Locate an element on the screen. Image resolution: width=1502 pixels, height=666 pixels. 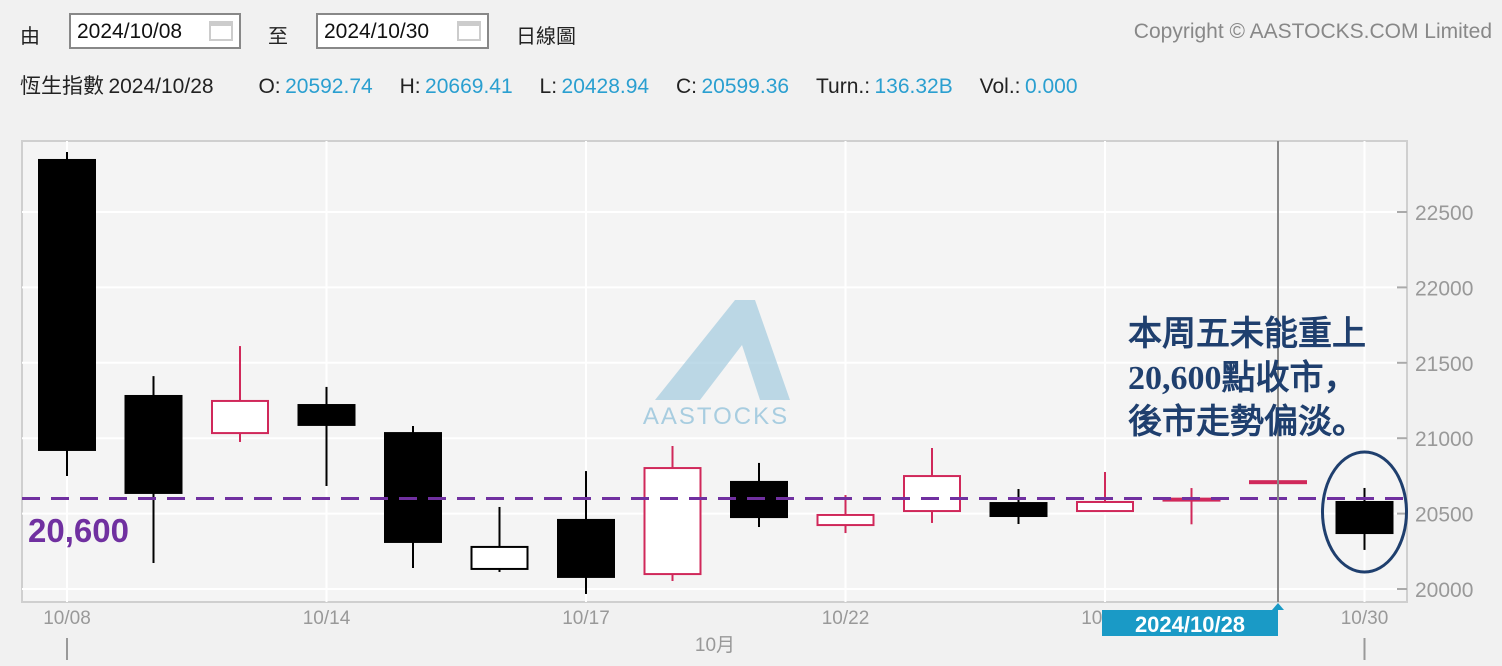
highlight-ellipse is located at coordinates (1364, 512).